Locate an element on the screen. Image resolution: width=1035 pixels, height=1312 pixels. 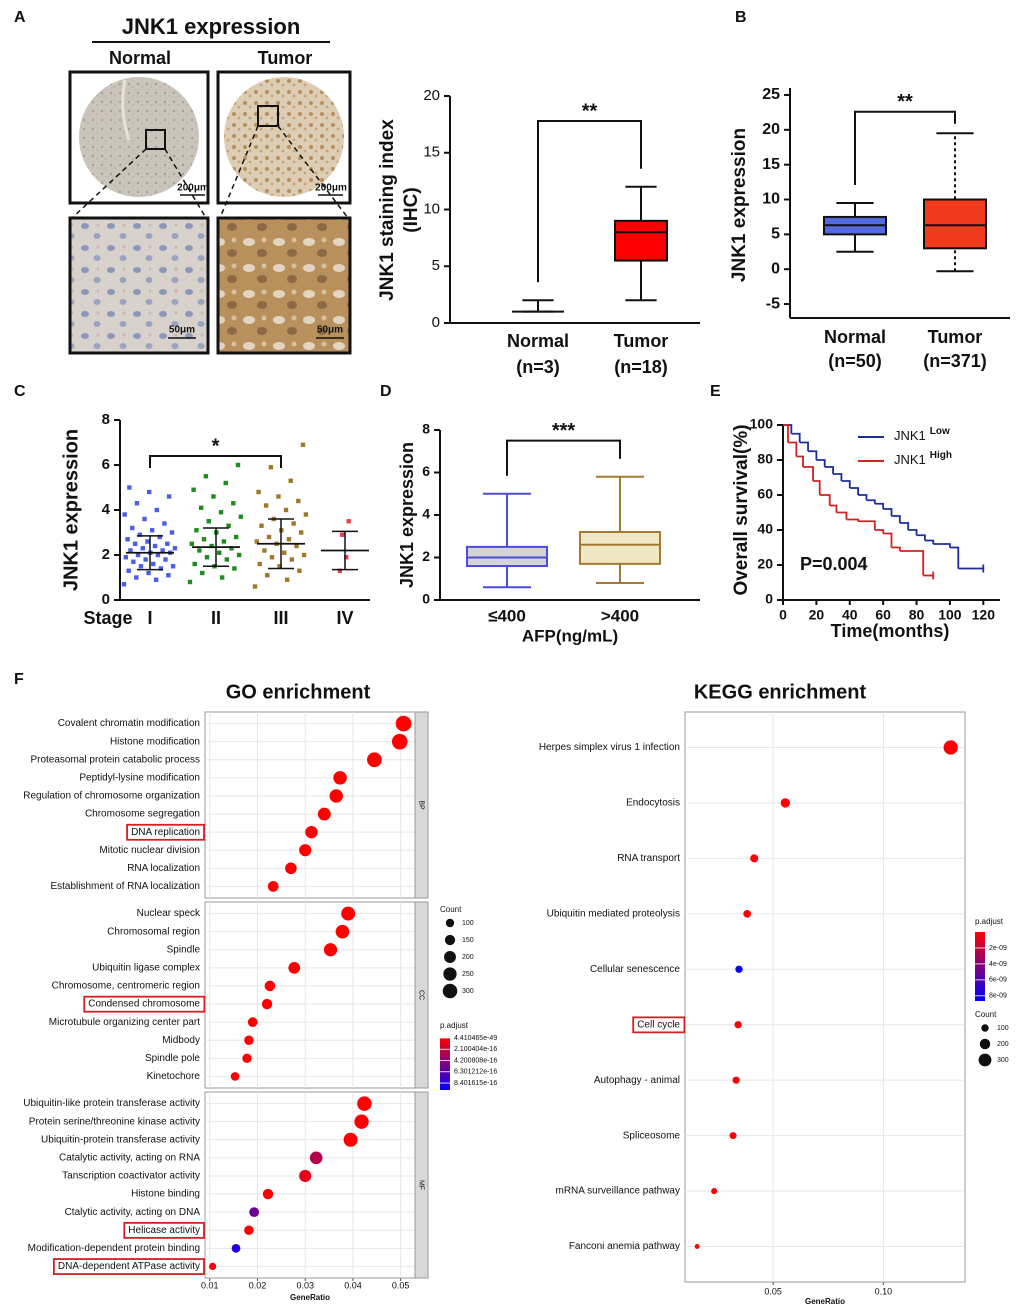
significance-label: *** is located at coordinates (564, 431).